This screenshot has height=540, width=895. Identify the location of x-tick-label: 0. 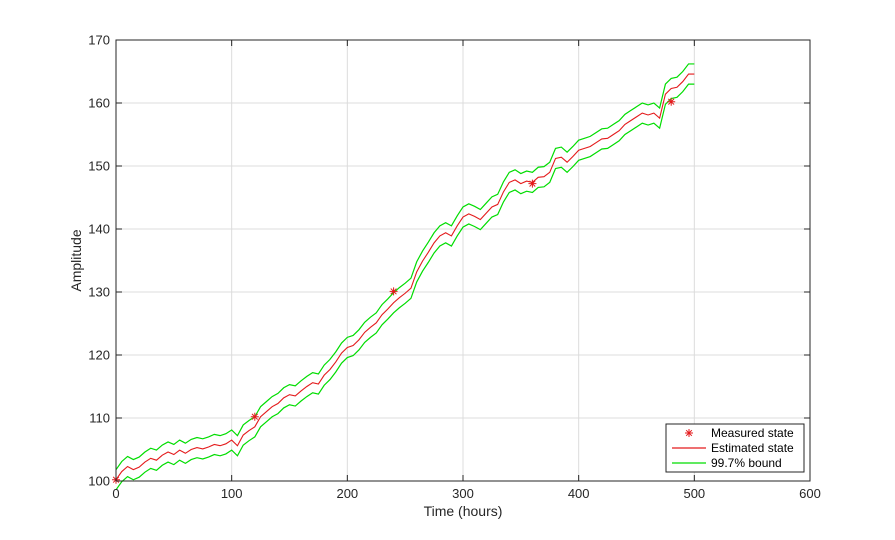
(115, 493).